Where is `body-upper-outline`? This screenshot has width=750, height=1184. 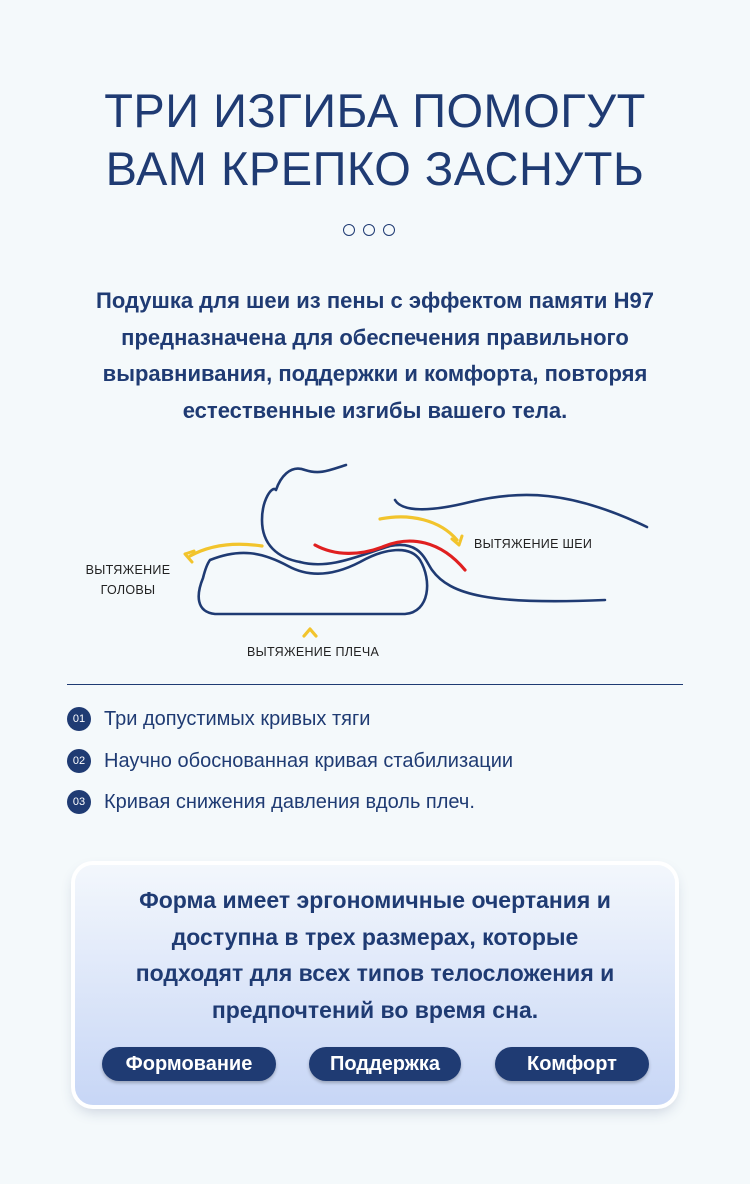 body-upper-outline is located at coordinates (521, 511).